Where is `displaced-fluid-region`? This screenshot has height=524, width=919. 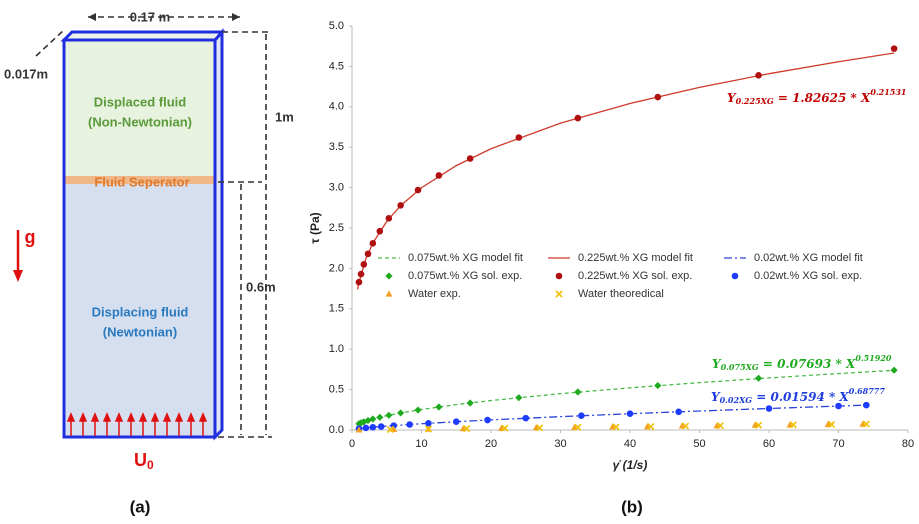 displaced-fluid-region is located at coordinates (139, 109).